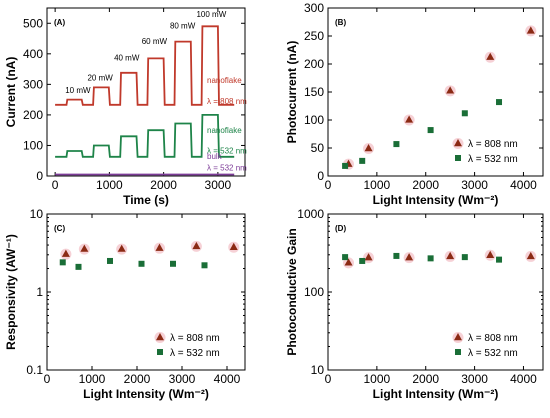  Describe the element at coordinates (183, 25) in the screenshot. I see `power-label: 80 mW` at that location.